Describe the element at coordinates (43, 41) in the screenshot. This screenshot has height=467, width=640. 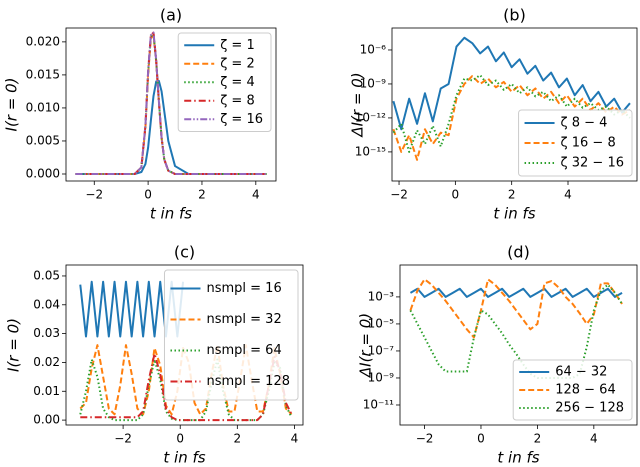
I see `y-tick-label: 0.020` at that location.